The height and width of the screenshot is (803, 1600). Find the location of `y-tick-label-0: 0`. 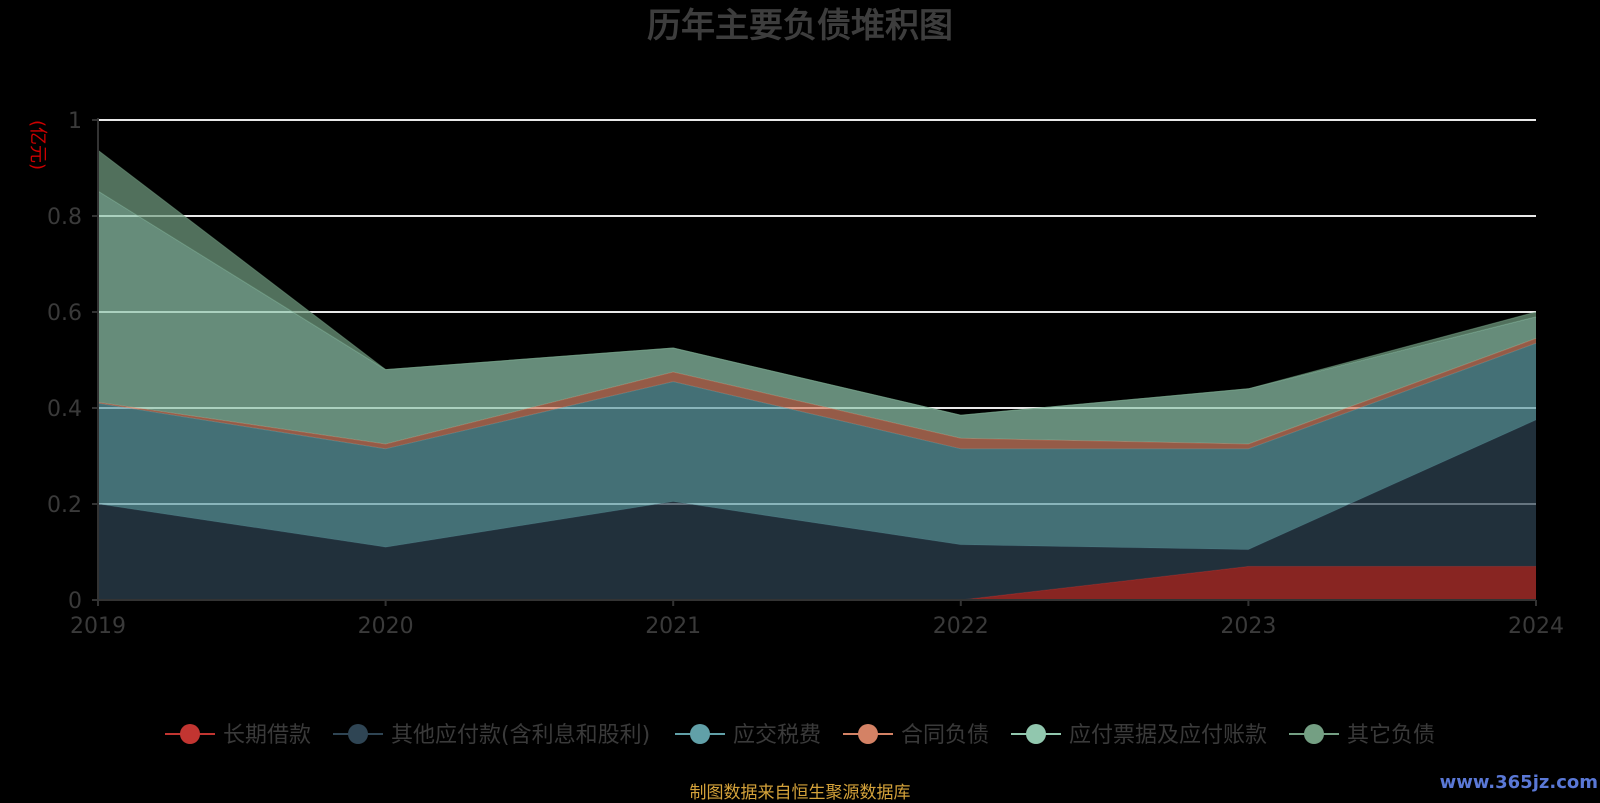

y-tick-label-0: 0 is located at coordinates (75, 601).